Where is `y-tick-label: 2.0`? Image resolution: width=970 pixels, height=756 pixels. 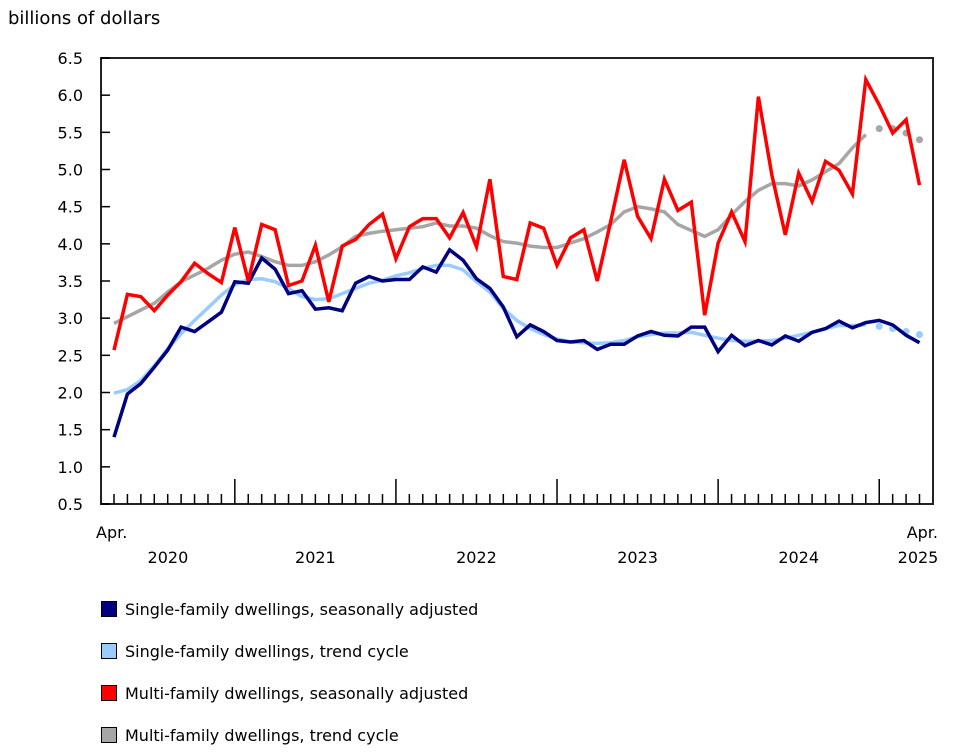 y-tick-label: 2.0 is located at coordinates (70, 393).